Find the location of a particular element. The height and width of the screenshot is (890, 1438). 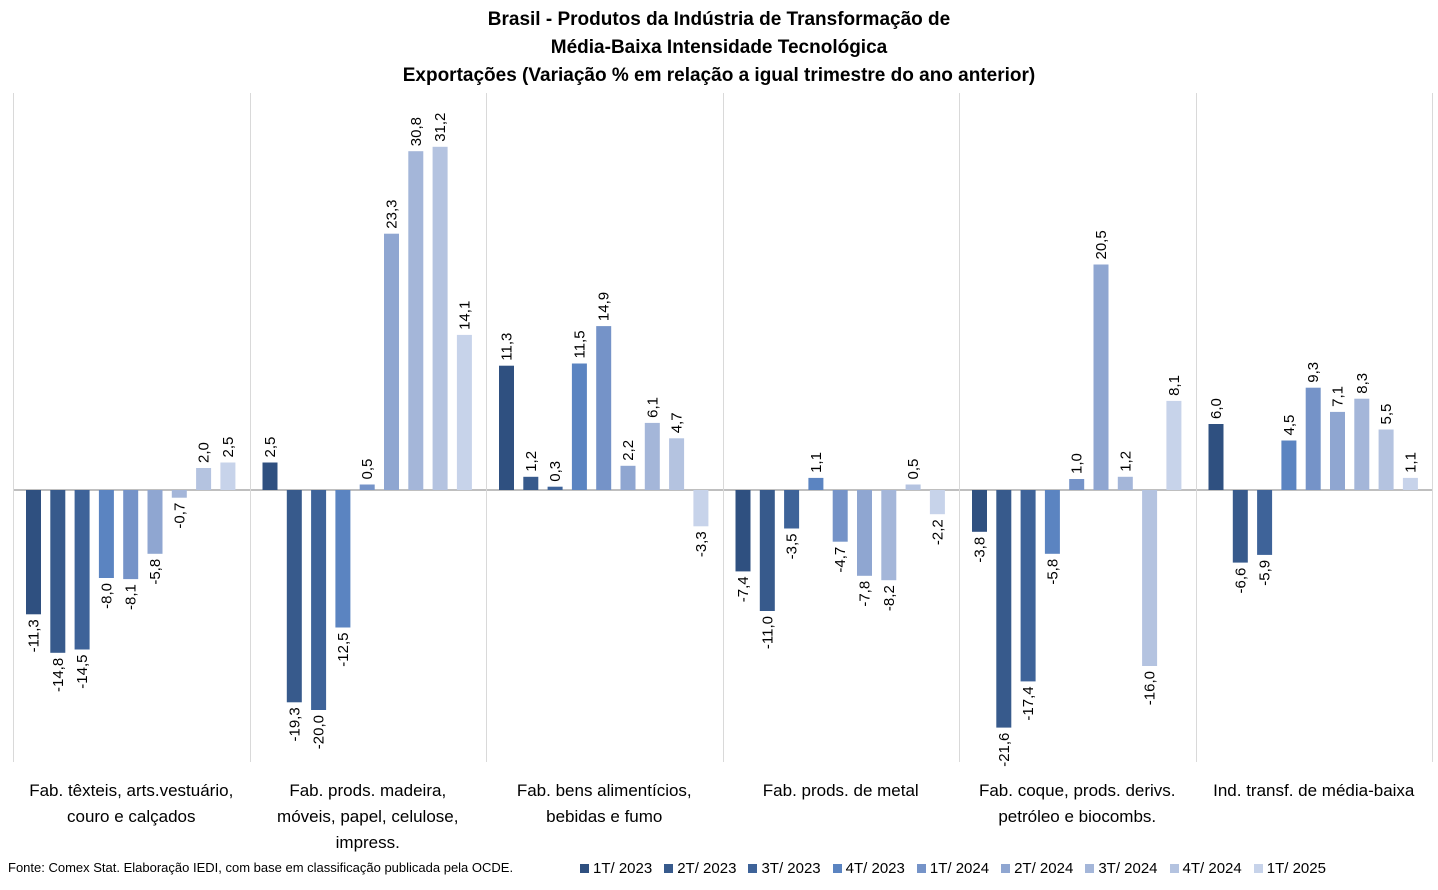

data-label: -19,3 is located at coordinates (294, 724).